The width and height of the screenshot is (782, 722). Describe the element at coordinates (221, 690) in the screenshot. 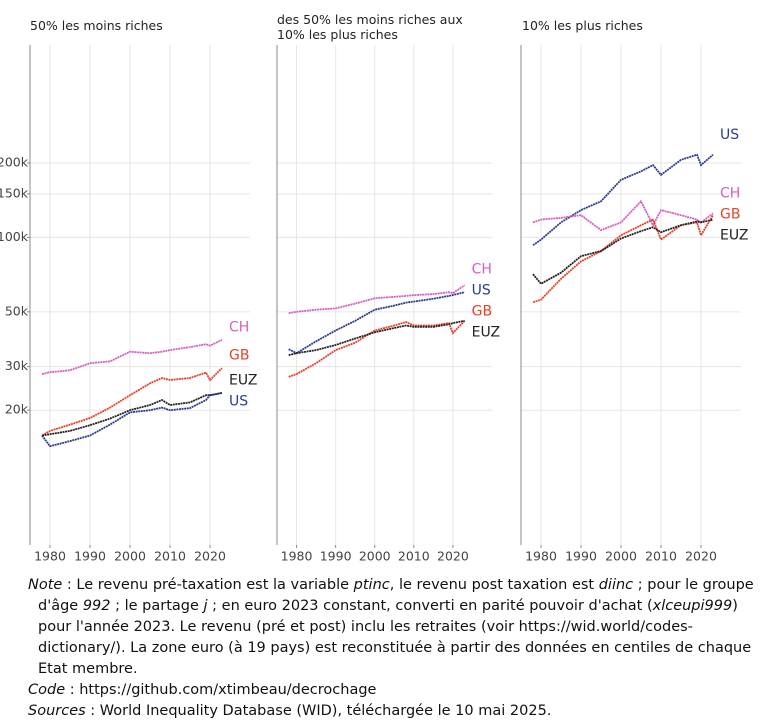

I see `code-text: : https://github.com/xtimbeau/decrochage` at that location.